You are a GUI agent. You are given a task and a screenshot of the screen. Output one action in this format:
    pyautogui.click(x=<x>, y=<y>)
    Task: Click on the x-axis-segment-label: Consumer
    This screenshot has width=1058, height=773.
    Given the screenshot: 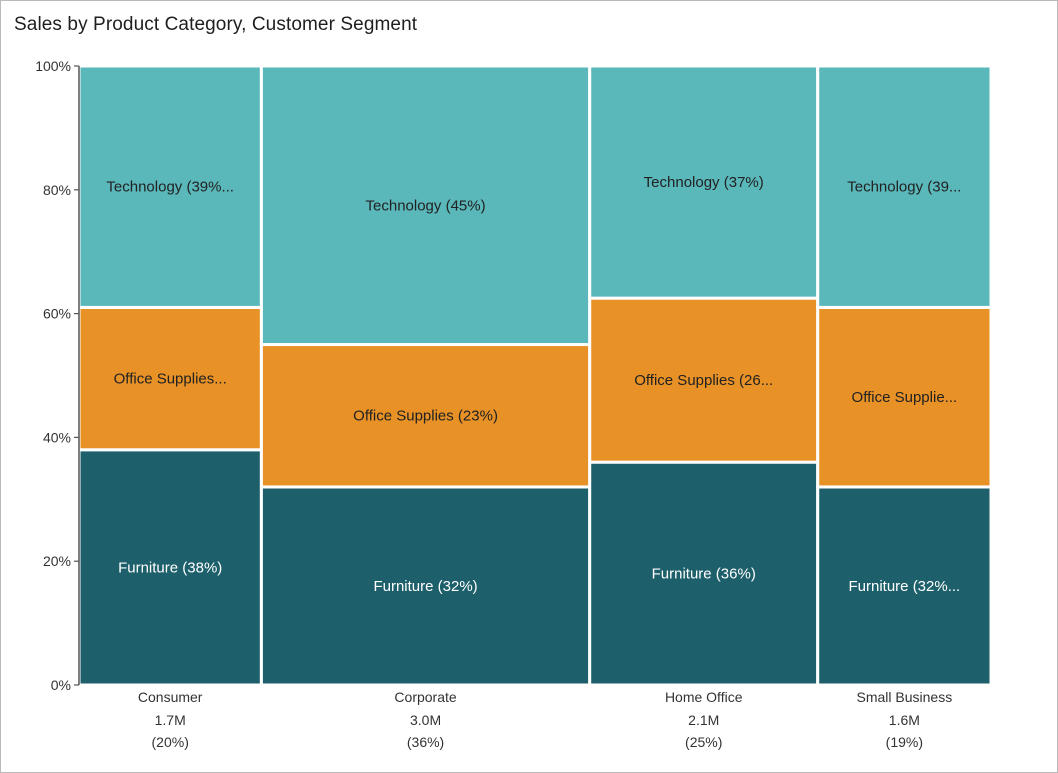 What is the action you would take?
    pyautogui.click(x=170, y=697)
    